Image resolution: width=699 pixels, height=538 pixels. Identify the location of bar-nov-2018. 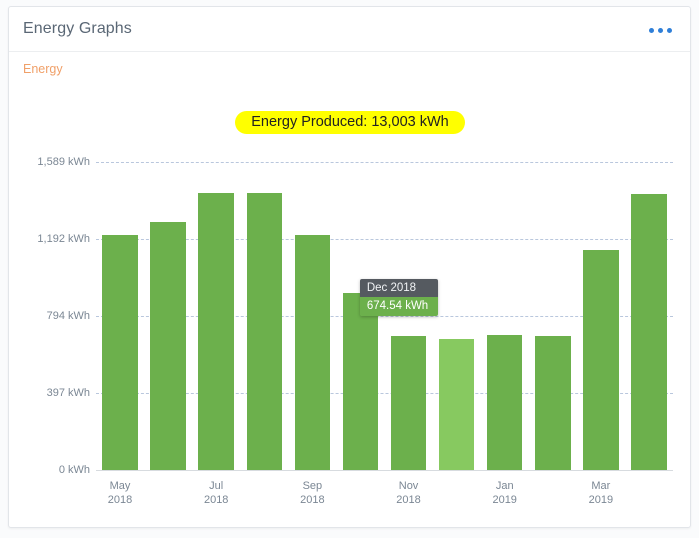
(408, 402).